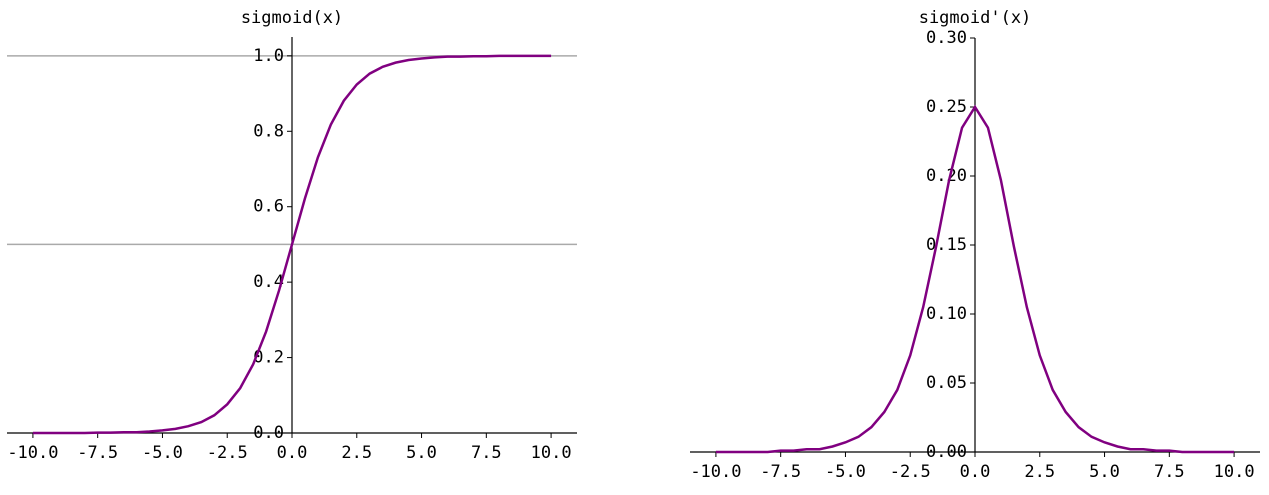 Image resolution: width=1269 pixels, height=495 pixels. What do you see at coordinates (268, 433) in the screenshot?
I see `y-tick-label: 0.0` at bounding box center [268, 433].